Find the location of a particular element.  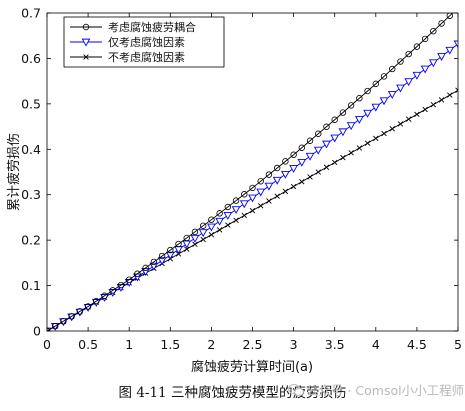

figure-caption: 图 4-11 三种腐蚀疲劳模型的疲劳损伤 is located at coordinates (232, 393).